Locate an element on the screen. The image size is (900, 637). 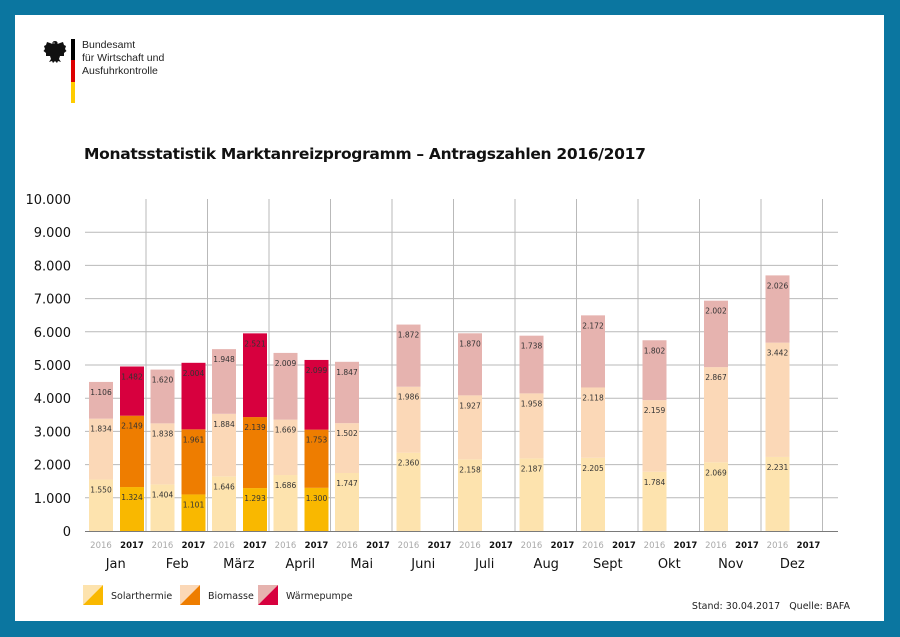
month-label: Sept is located at coordinates (608, 564).